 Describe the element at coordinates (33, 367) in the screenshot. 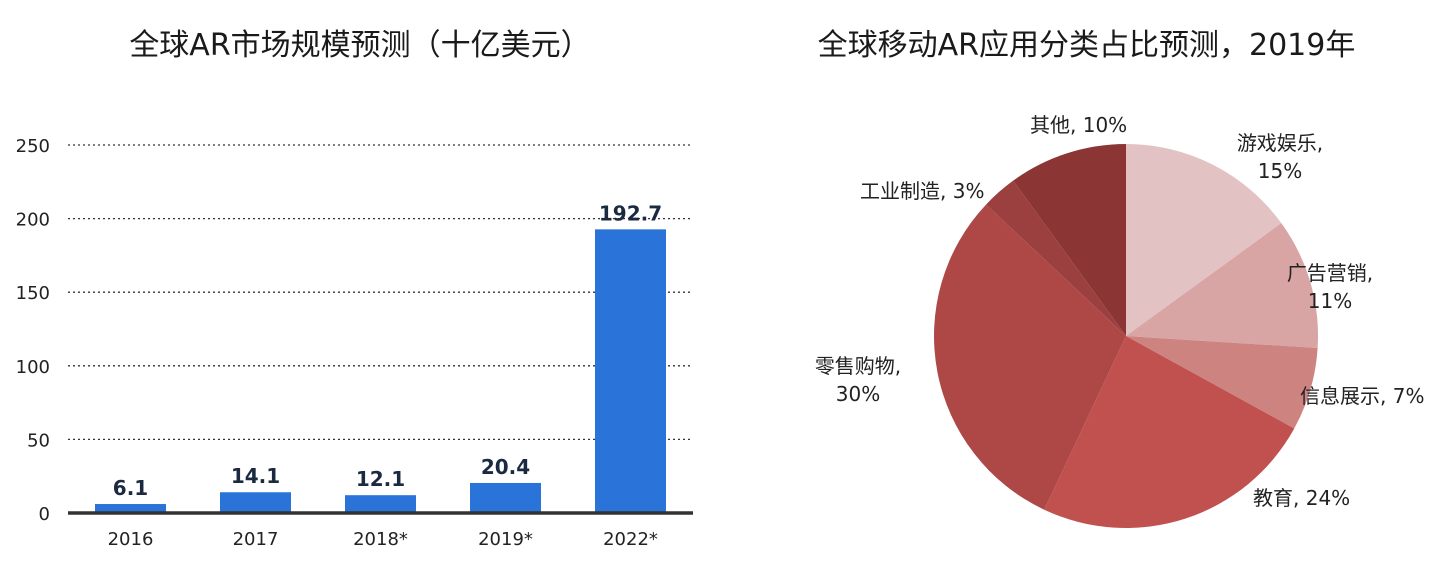

I see `y-tick-label: 100` at that location.